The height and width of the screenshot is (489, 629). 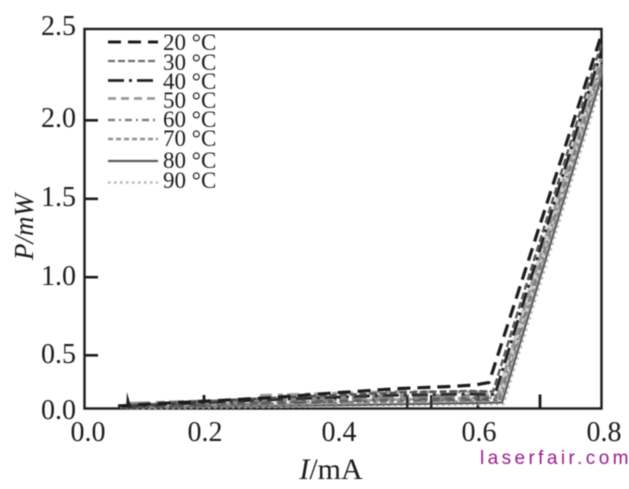 I want to click on svg-text: 2.0, so click(x=58, y=118).